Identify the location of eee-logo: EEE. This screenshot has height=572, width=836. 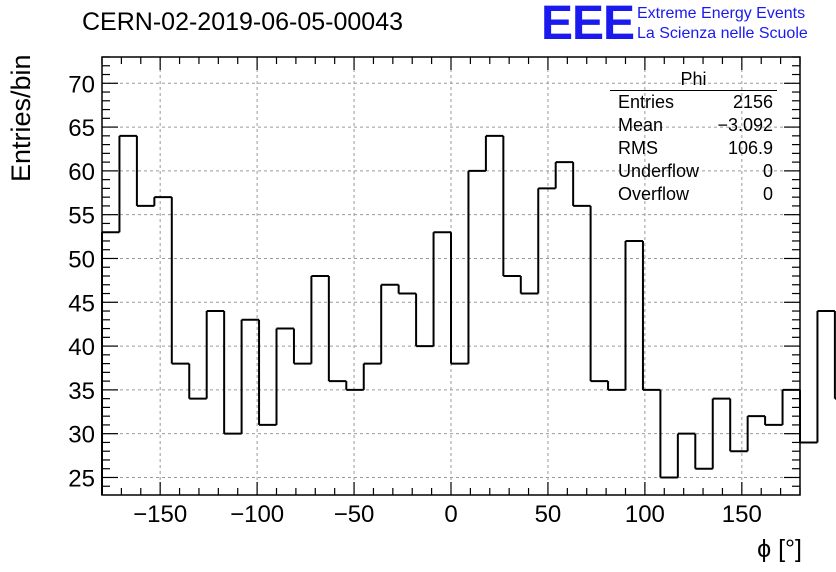
(588, 25).